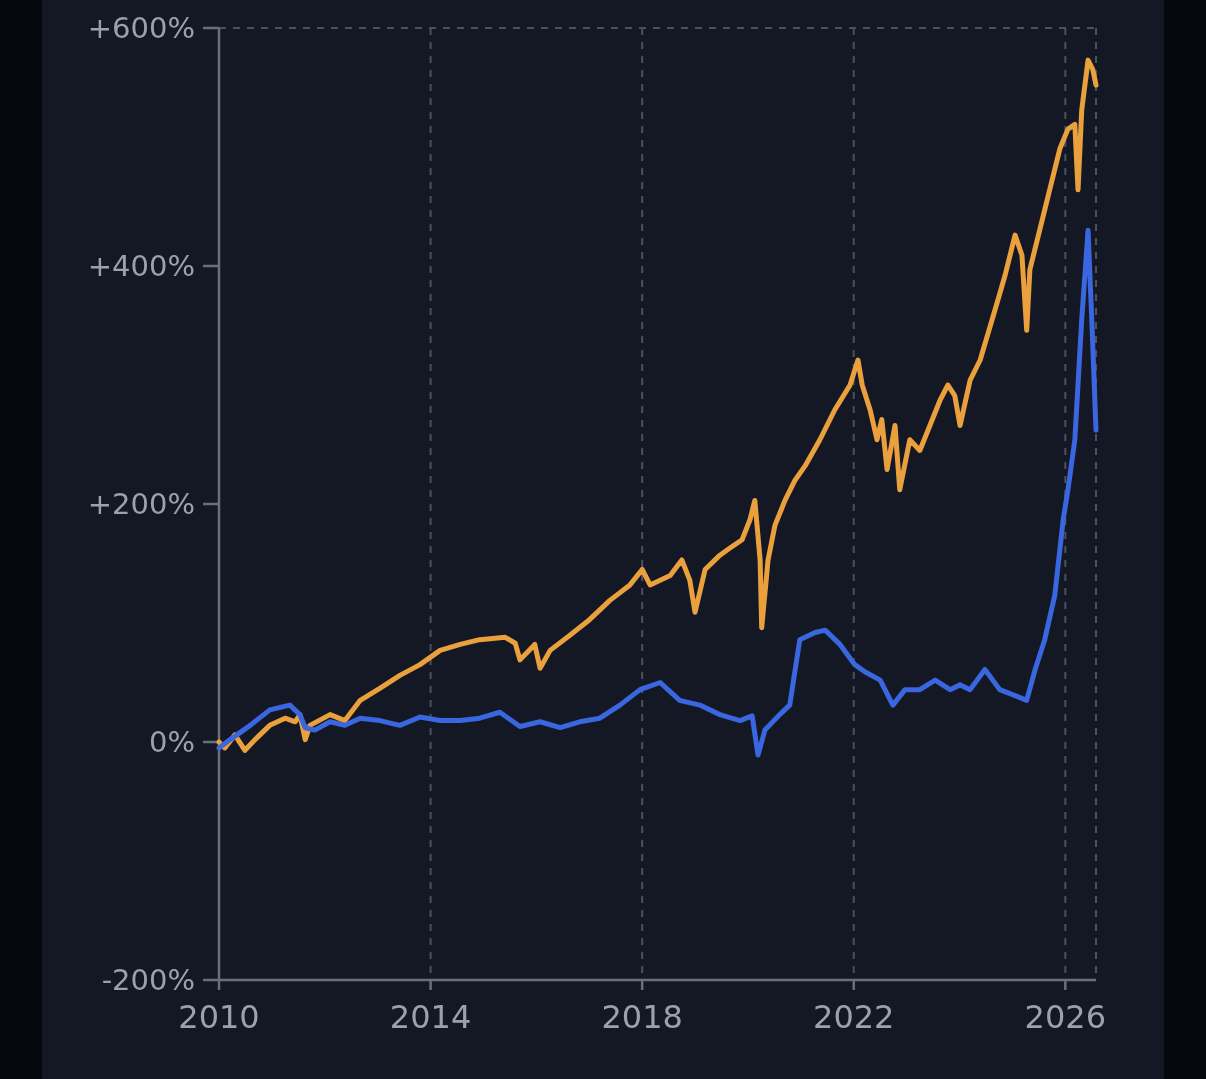 The image size is (1206, 1079). Describe the element at coordinates (854, 1017) in the screenshot. I see `x-tick-label: 2022` at that location.